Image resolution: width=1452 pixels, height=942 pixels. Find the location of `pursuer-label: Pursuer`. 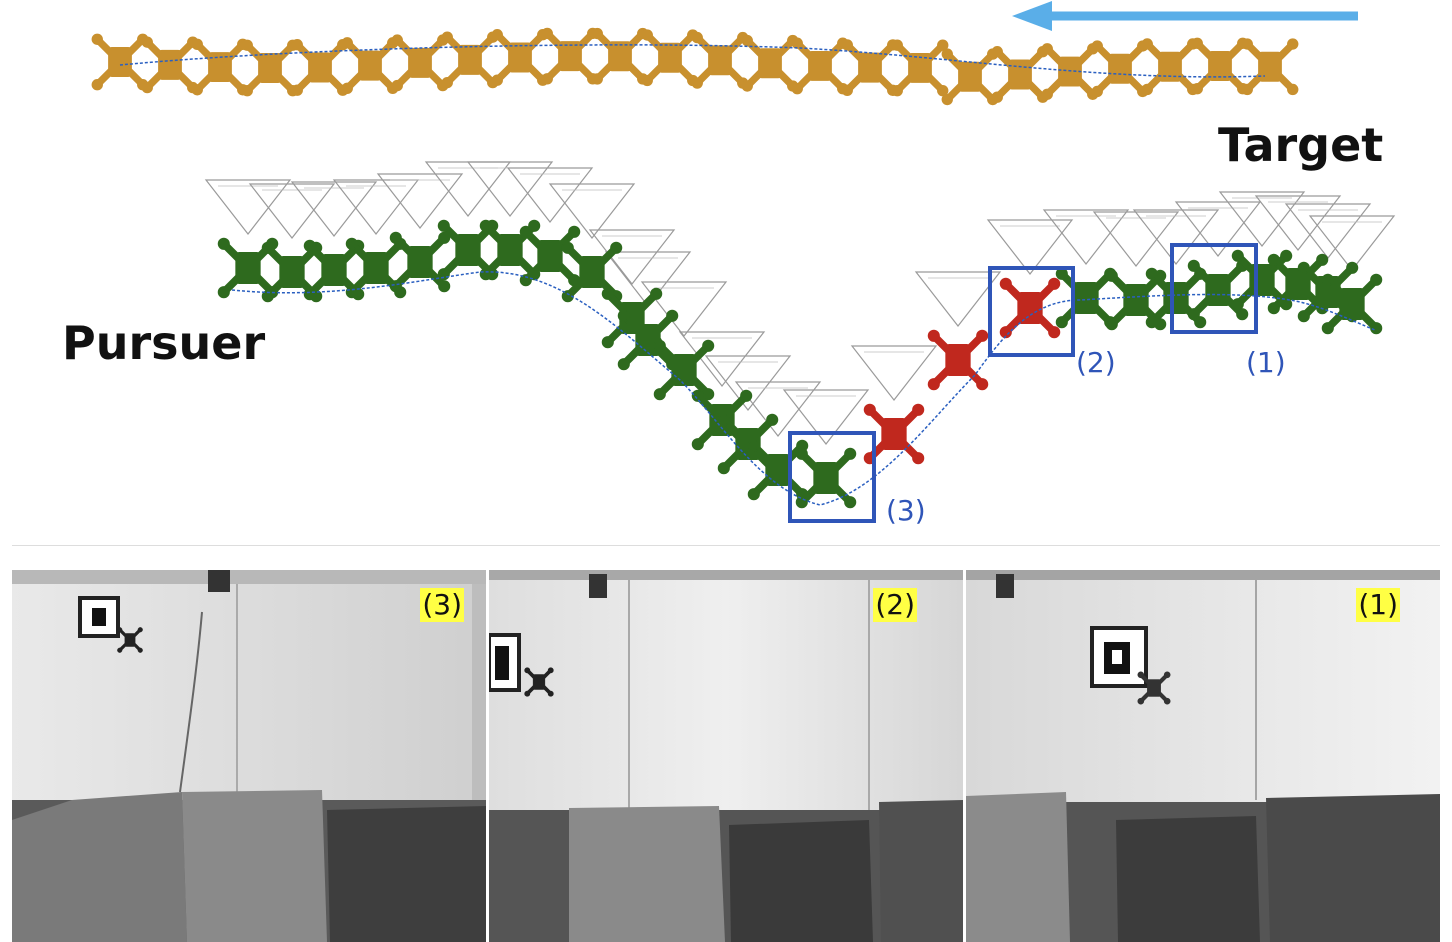

pursuer-label: Pursuer is located at coordinates (164, 343).